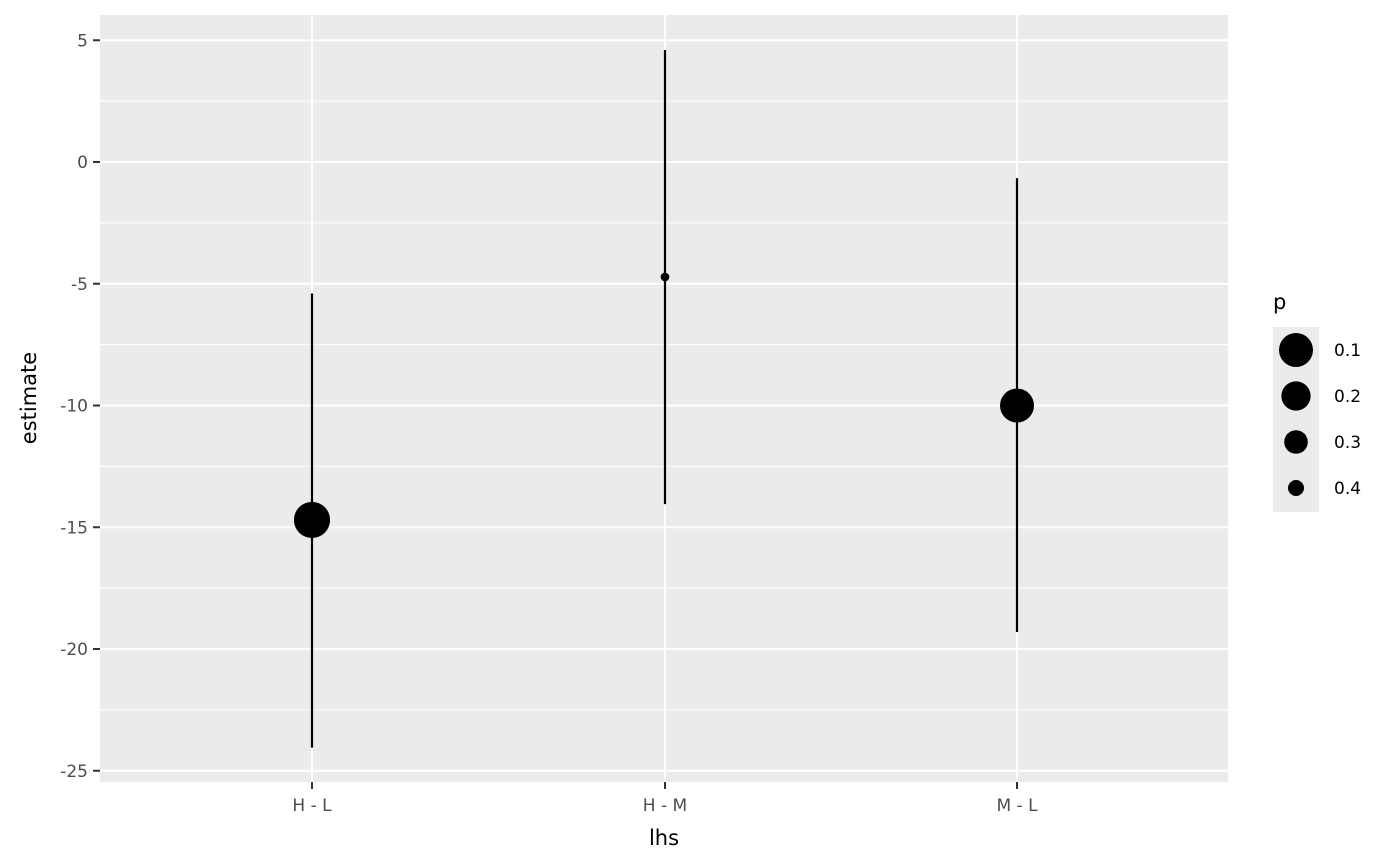 This screenshot has height=866, width=1400. Describe the element at coordinates (1347, 489) in the screenshot. I see `legend-label: 0.4` at that location.